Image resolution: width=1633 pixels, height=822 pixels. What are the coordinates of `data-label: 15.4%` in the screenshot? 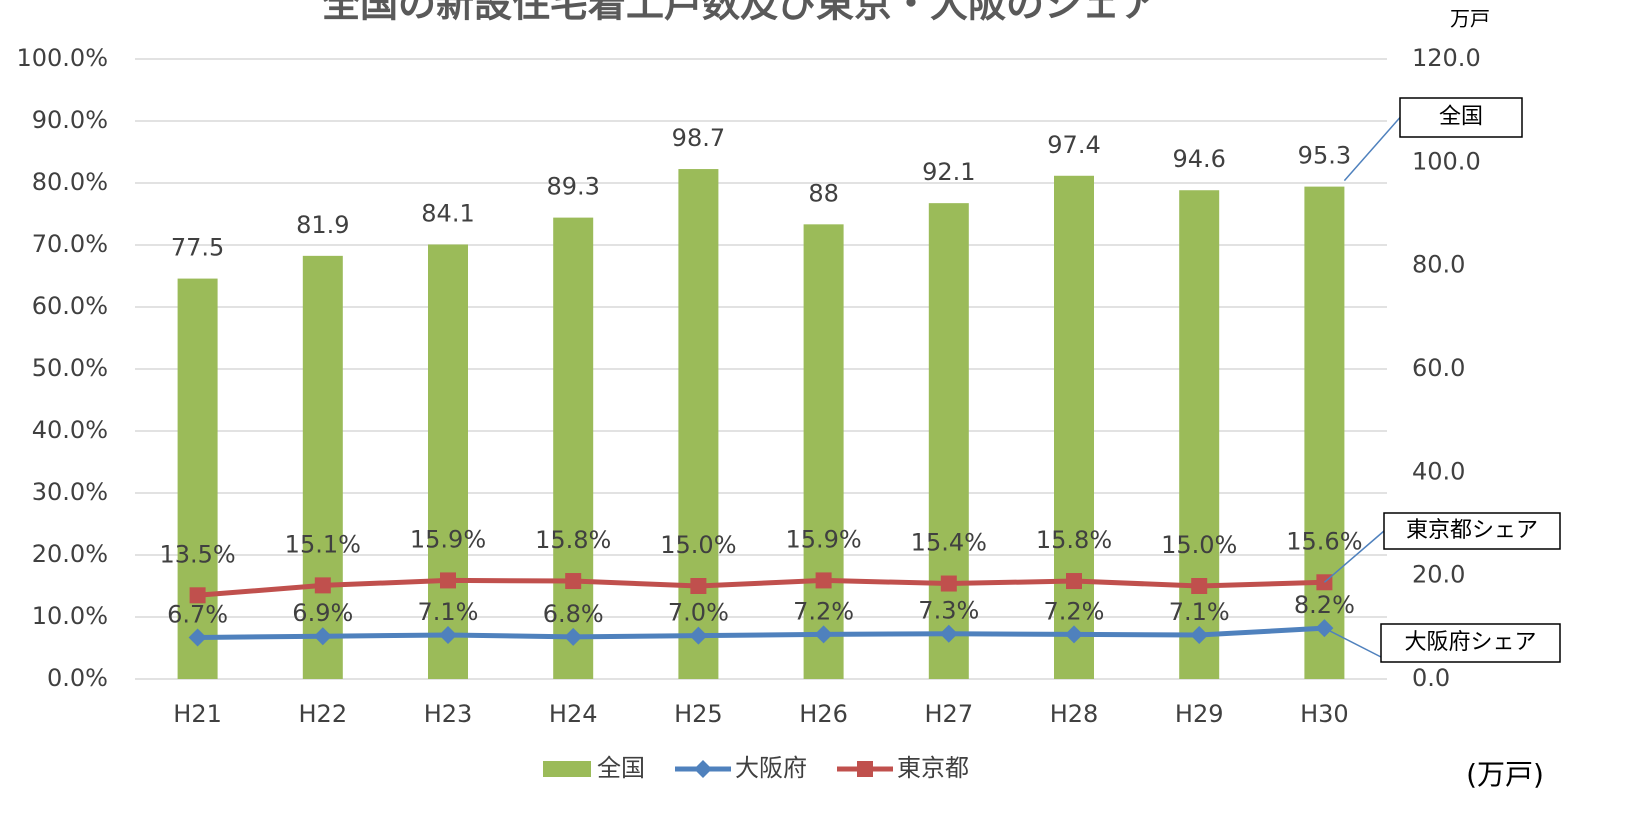 It's located at (949, 543).